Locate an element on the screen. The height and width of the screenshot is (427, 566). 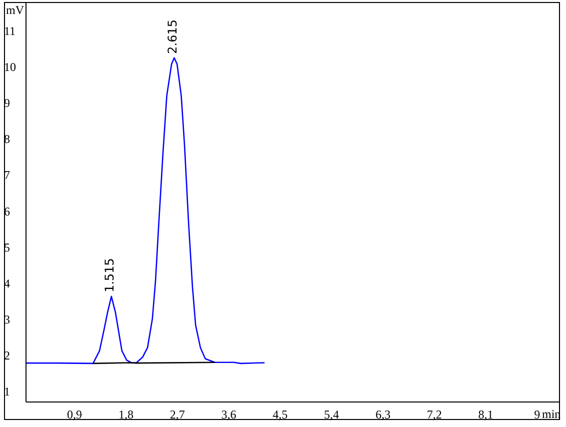
x-tick-label: 0,9 is located at coordinates (74, 415).